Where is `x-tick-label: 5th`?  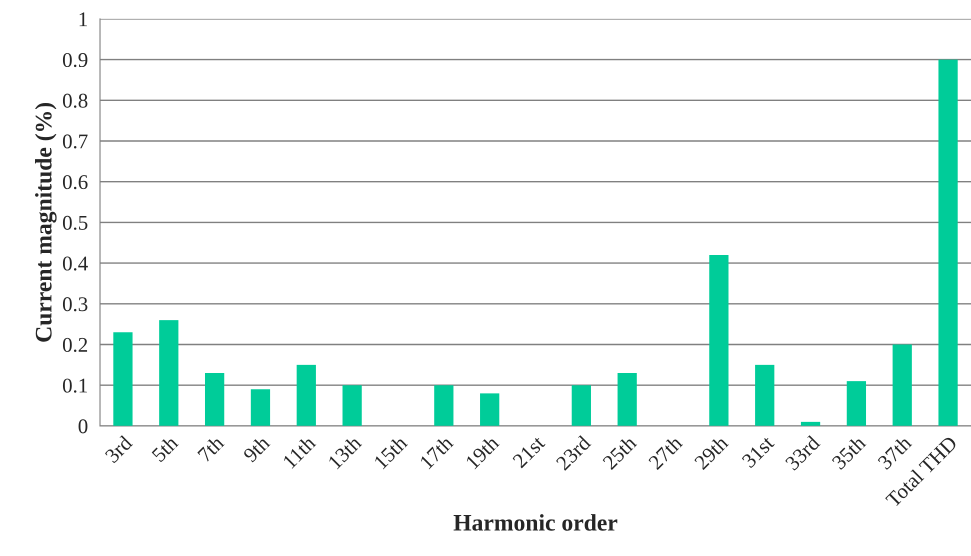
x-tick-label: 5th is located at coordinates (164, 448).